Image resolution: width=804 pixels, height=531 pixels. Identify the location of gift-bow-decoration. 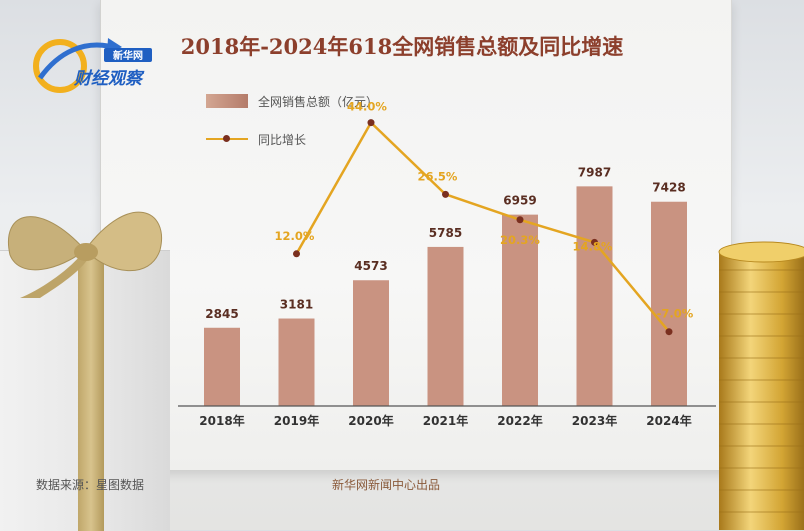
(85, 254).